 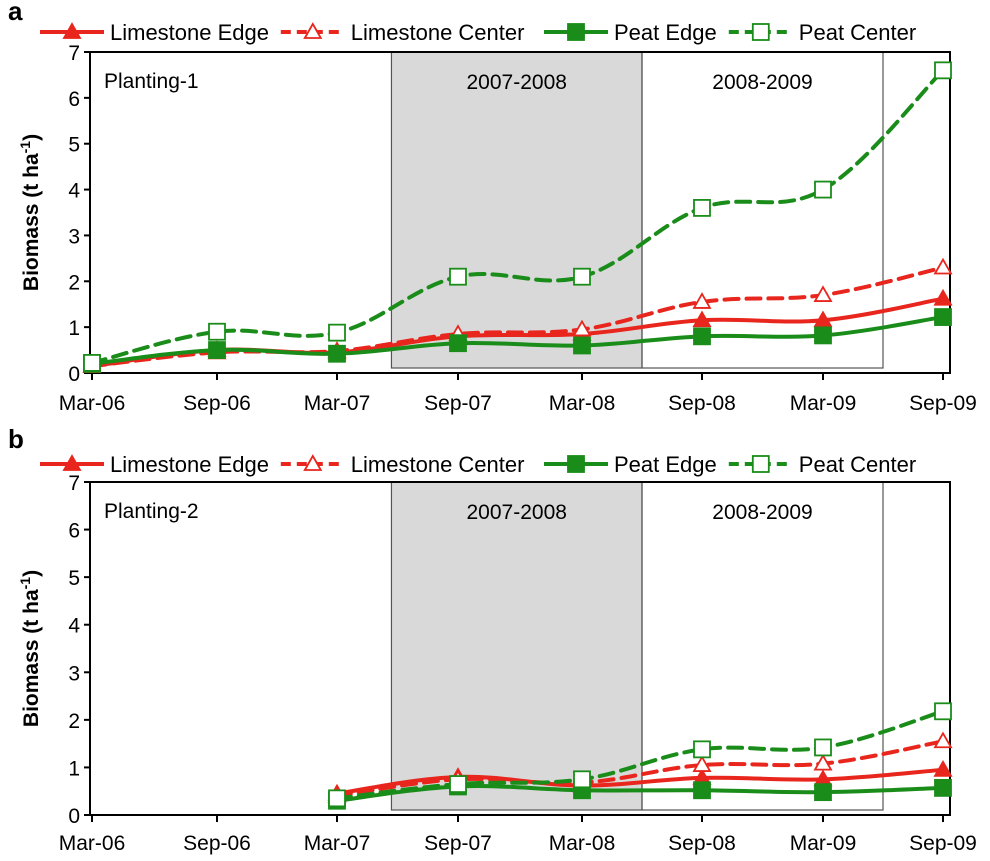 I want to click on x-tick-label: Sep-06, so click(x=217, y=403).